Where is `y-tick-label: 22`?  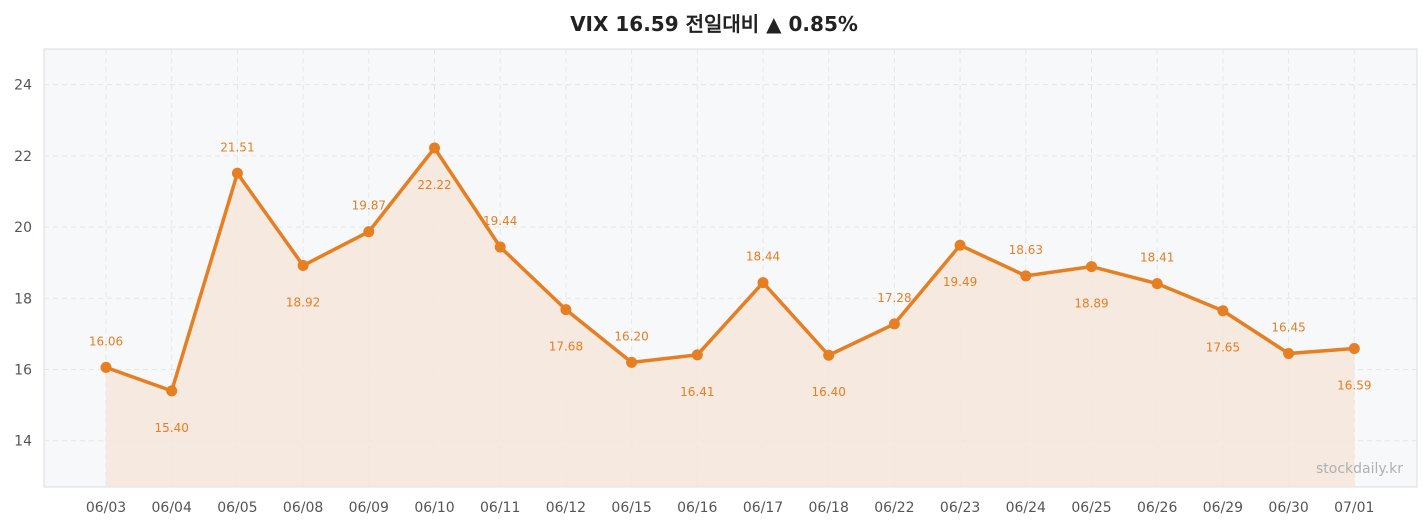
y-tick-label: 22 is located at coordinates (23, 157).